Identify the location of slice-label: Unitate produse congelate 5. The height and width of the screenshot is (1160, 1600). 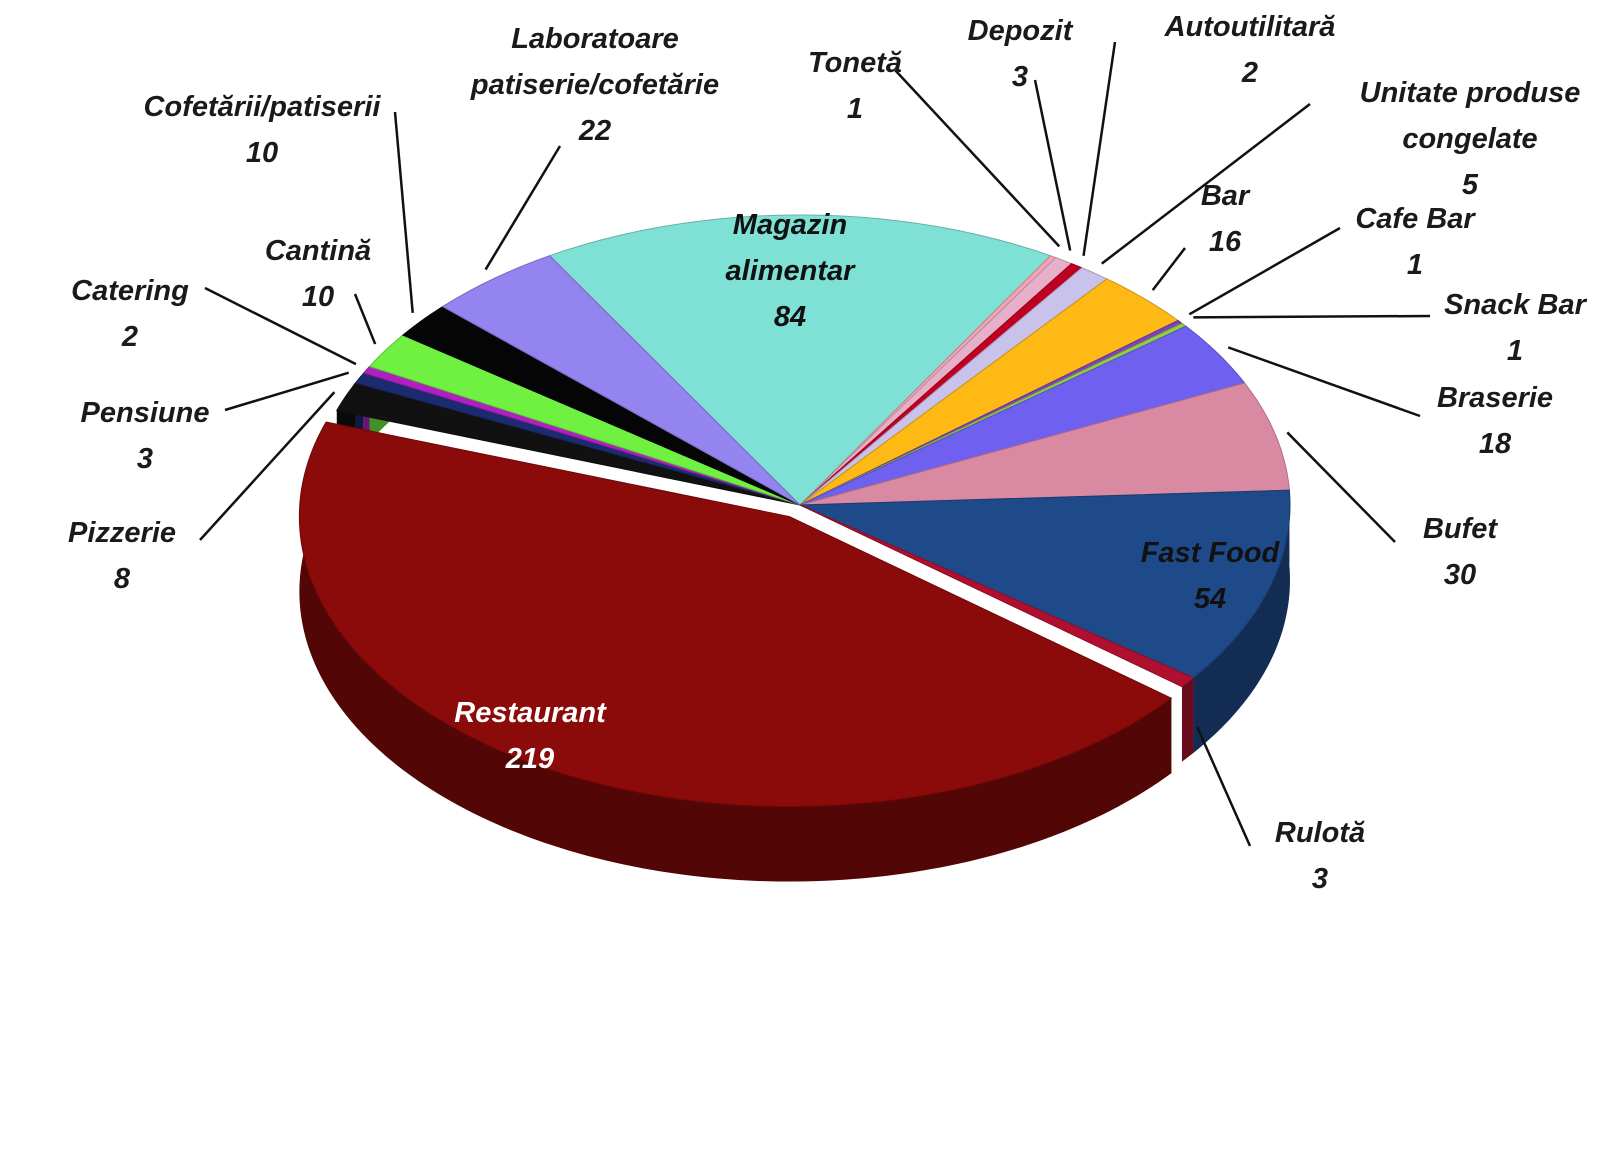
(1467, 139).